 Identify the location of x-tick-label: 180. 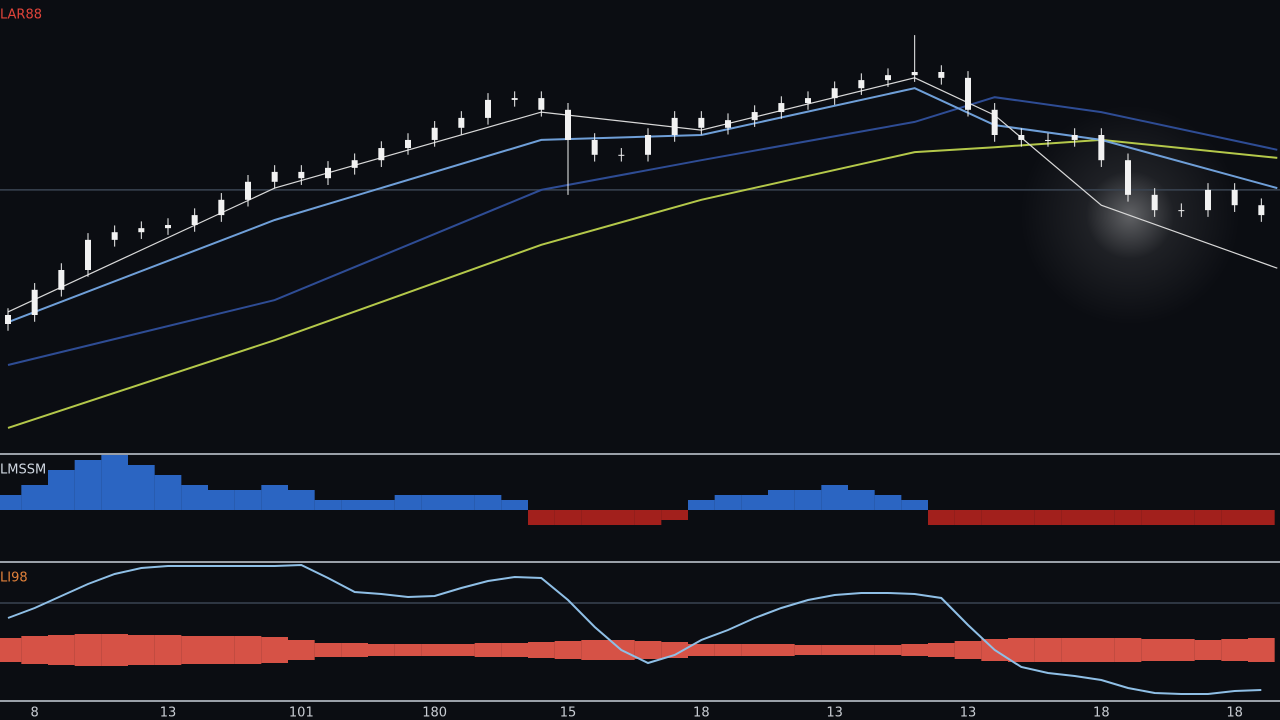
(434, 713).